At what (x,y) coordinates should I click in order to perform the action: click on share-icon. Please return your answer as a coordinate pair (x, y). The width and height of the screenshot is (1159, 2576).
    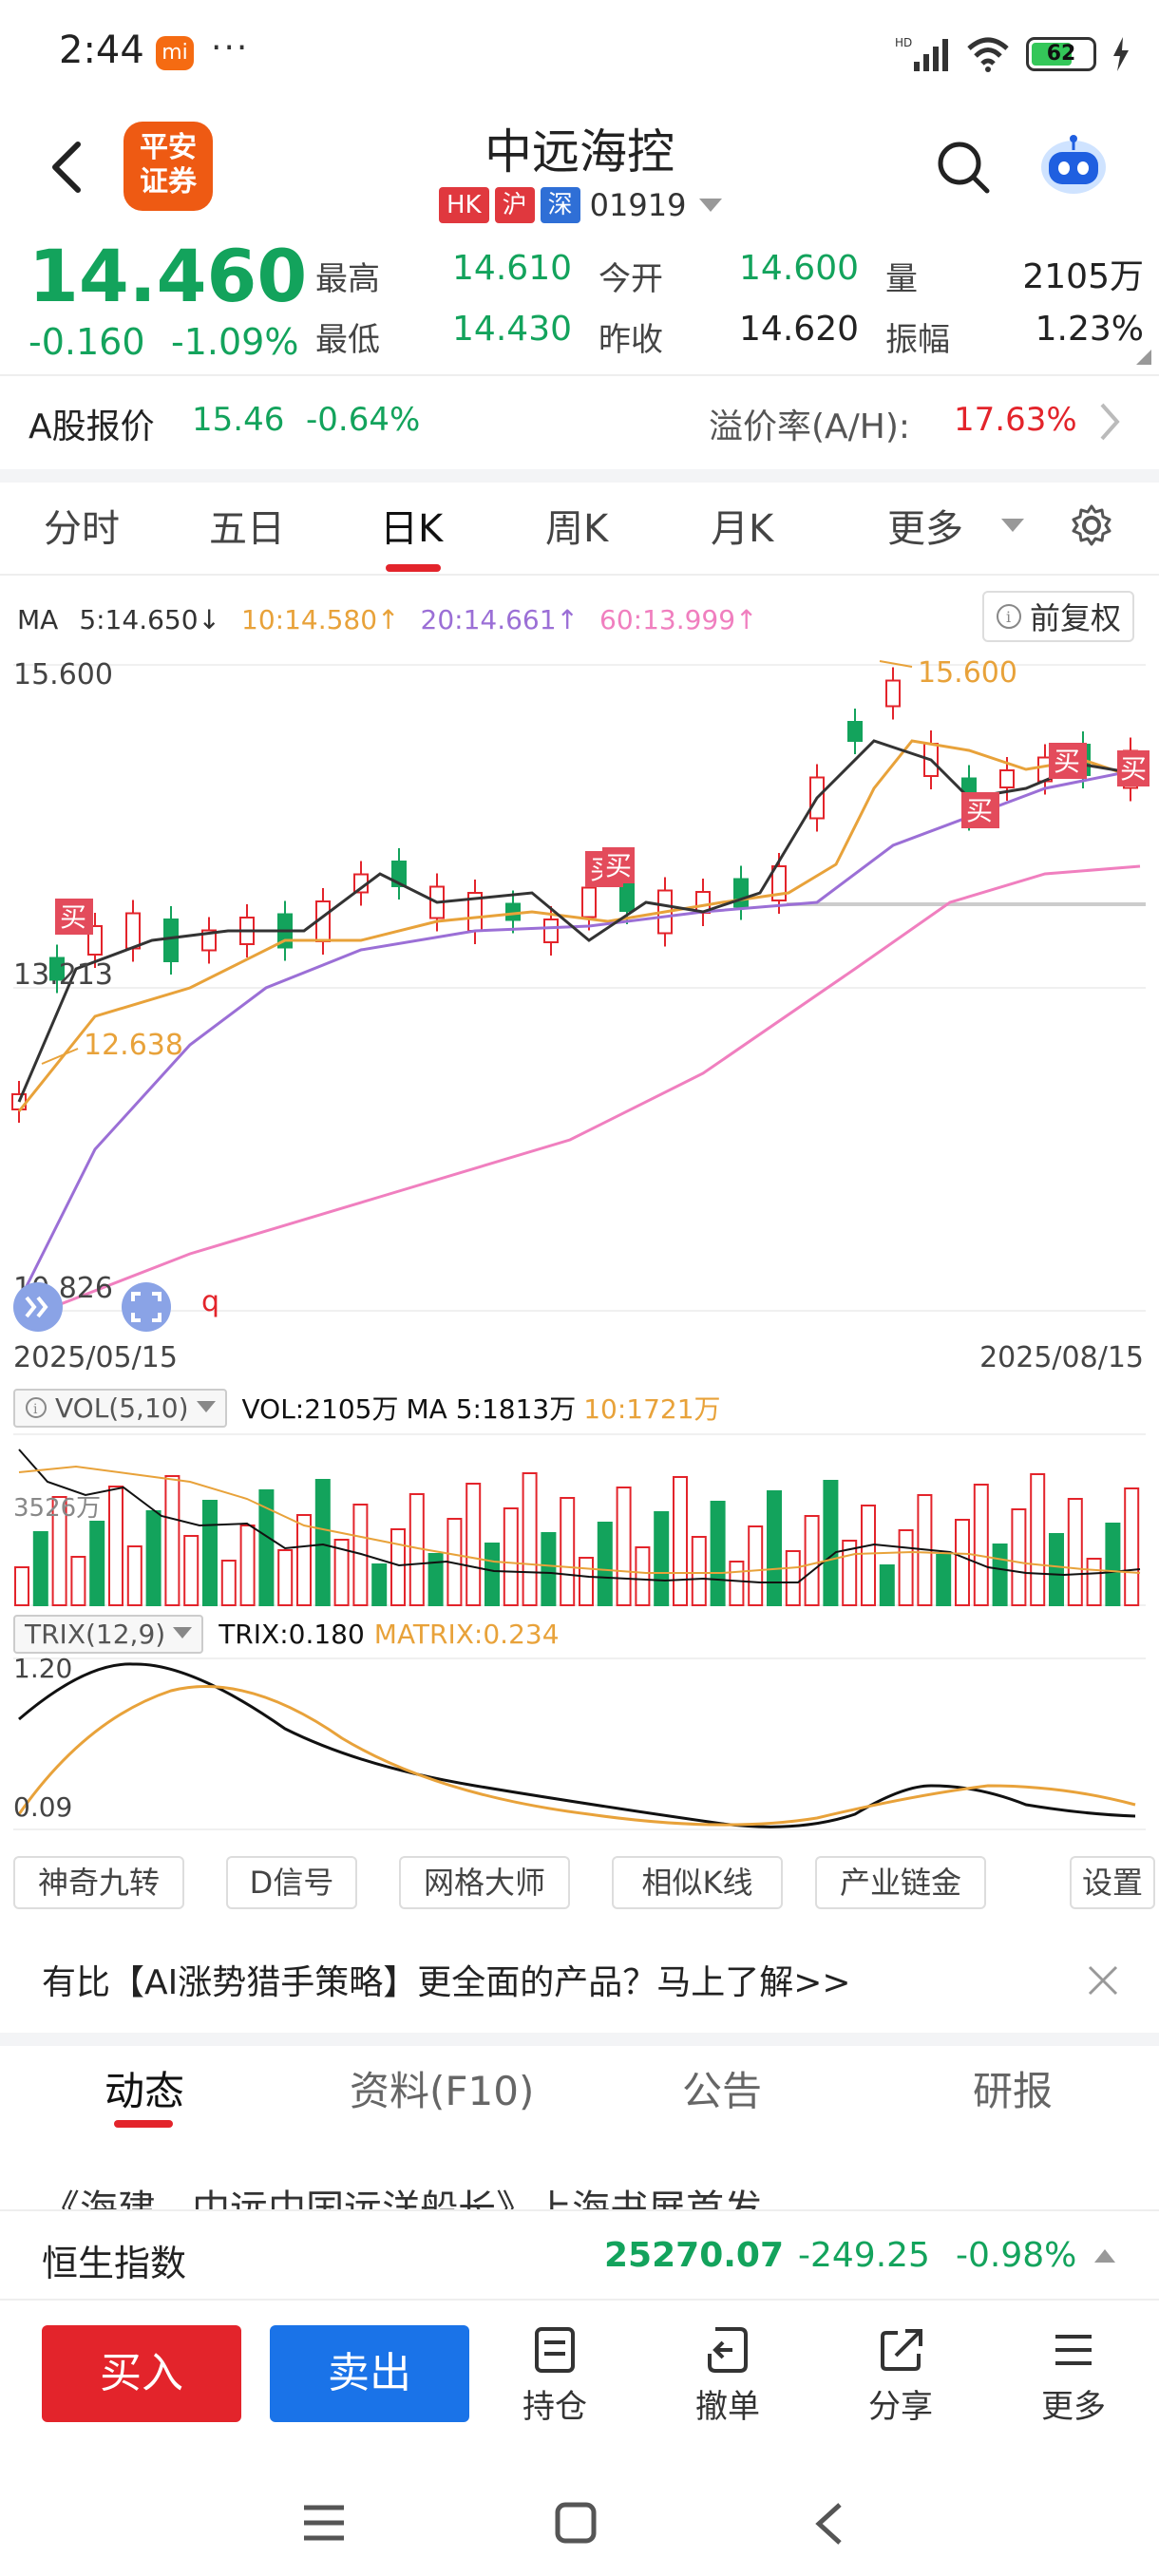
    Looking at the image, I should click on (901, 2350).